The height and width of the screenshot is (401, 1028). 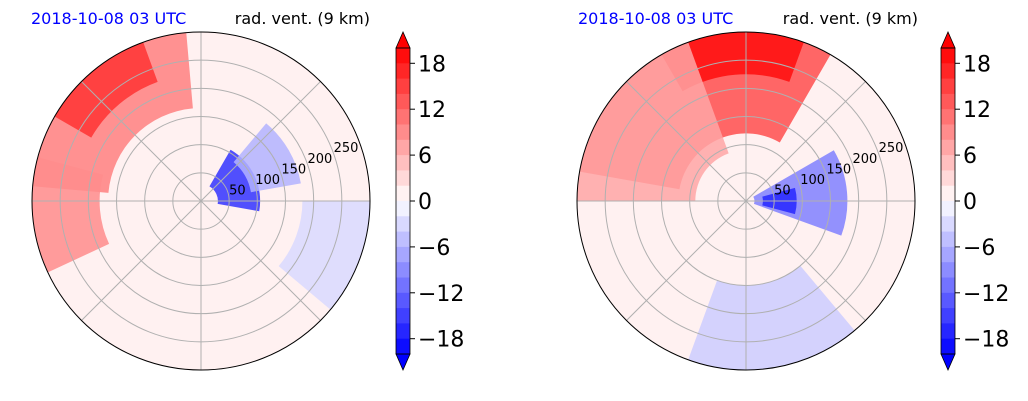 I want to click on date-label-right: 2018-10-08 03 UTC, so click(x=655, y=18).